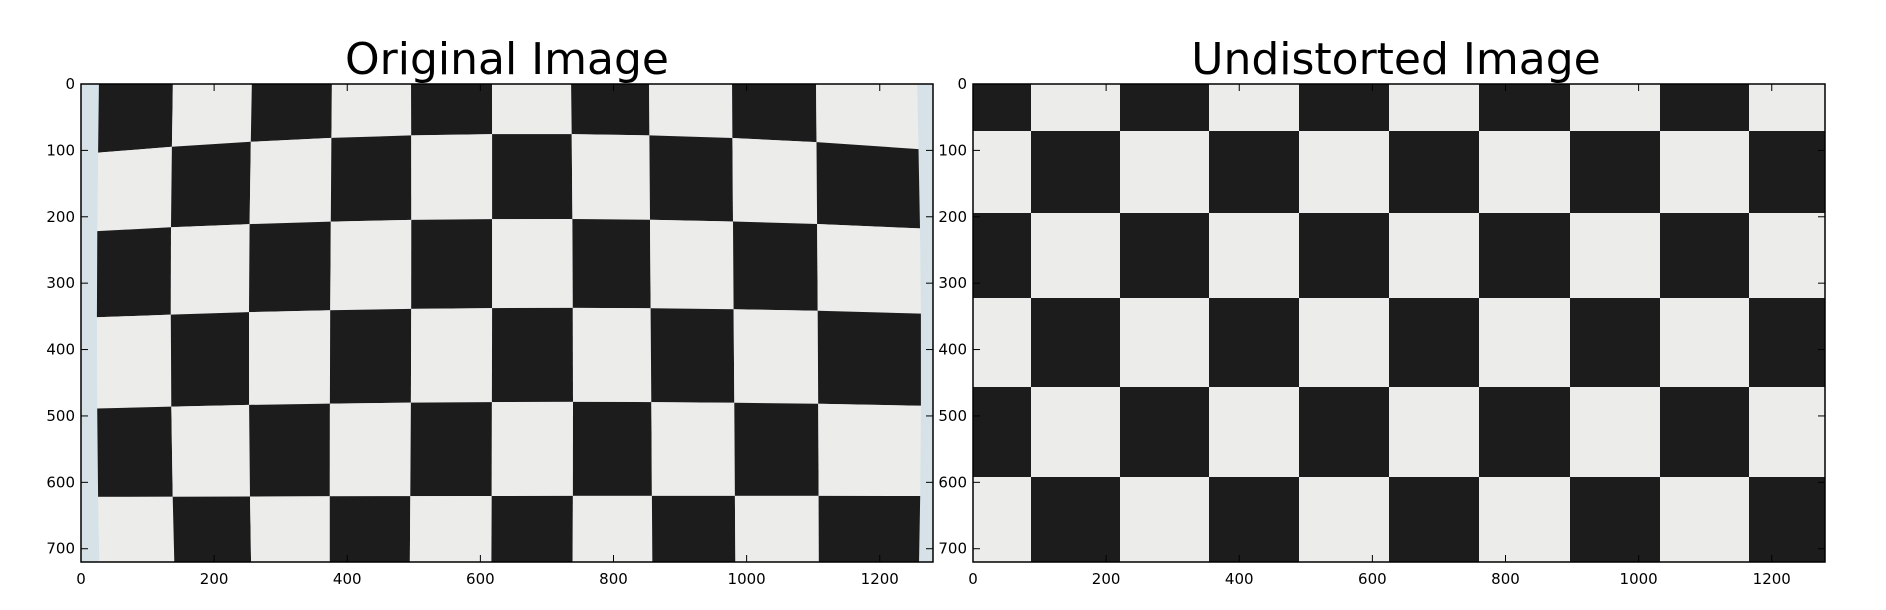  What do you see at coordinates (952, 549) in the screenshot?
I see `y-tick-label: 700` at bounding box center [952, 549].